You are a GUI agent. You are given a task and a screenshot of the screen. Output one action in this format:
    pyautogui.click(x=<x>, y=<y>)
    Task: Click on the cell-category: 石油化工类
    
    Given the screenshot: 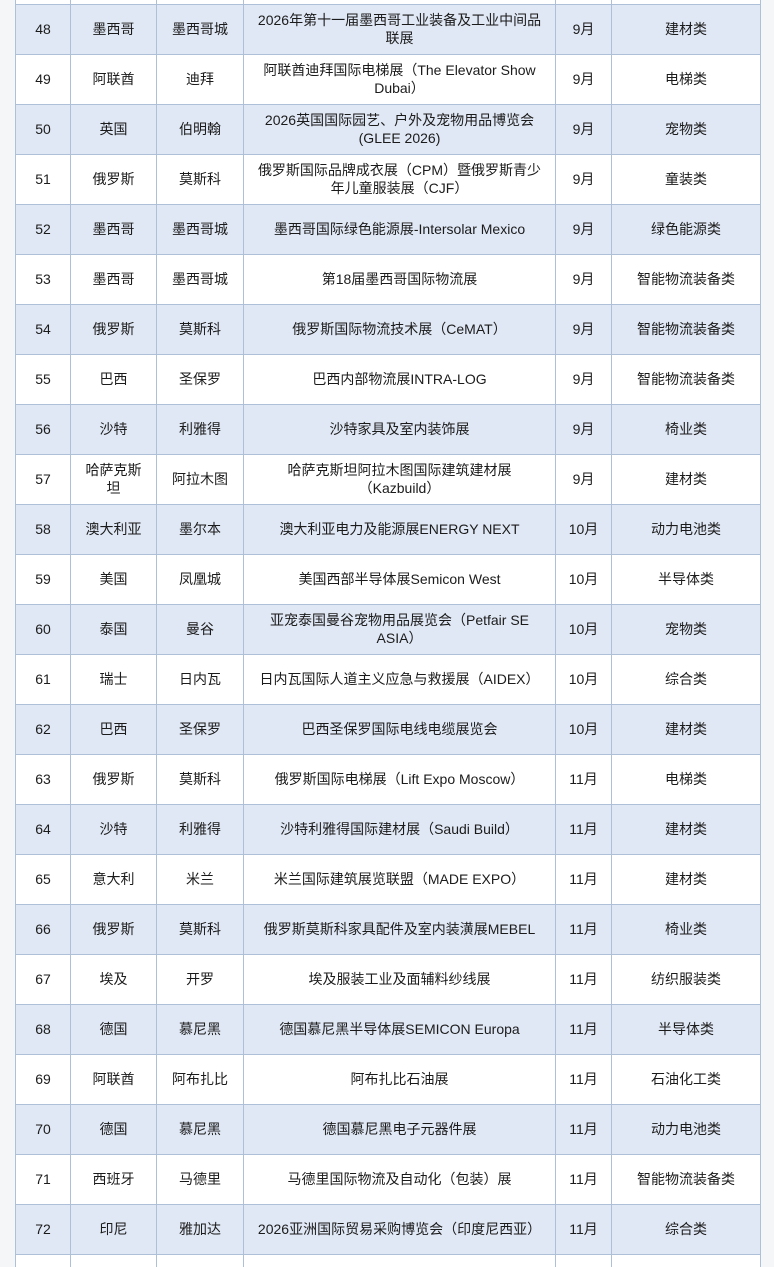 What is the action you would take?
    pyautogui.click(x=686, y=1079)
    